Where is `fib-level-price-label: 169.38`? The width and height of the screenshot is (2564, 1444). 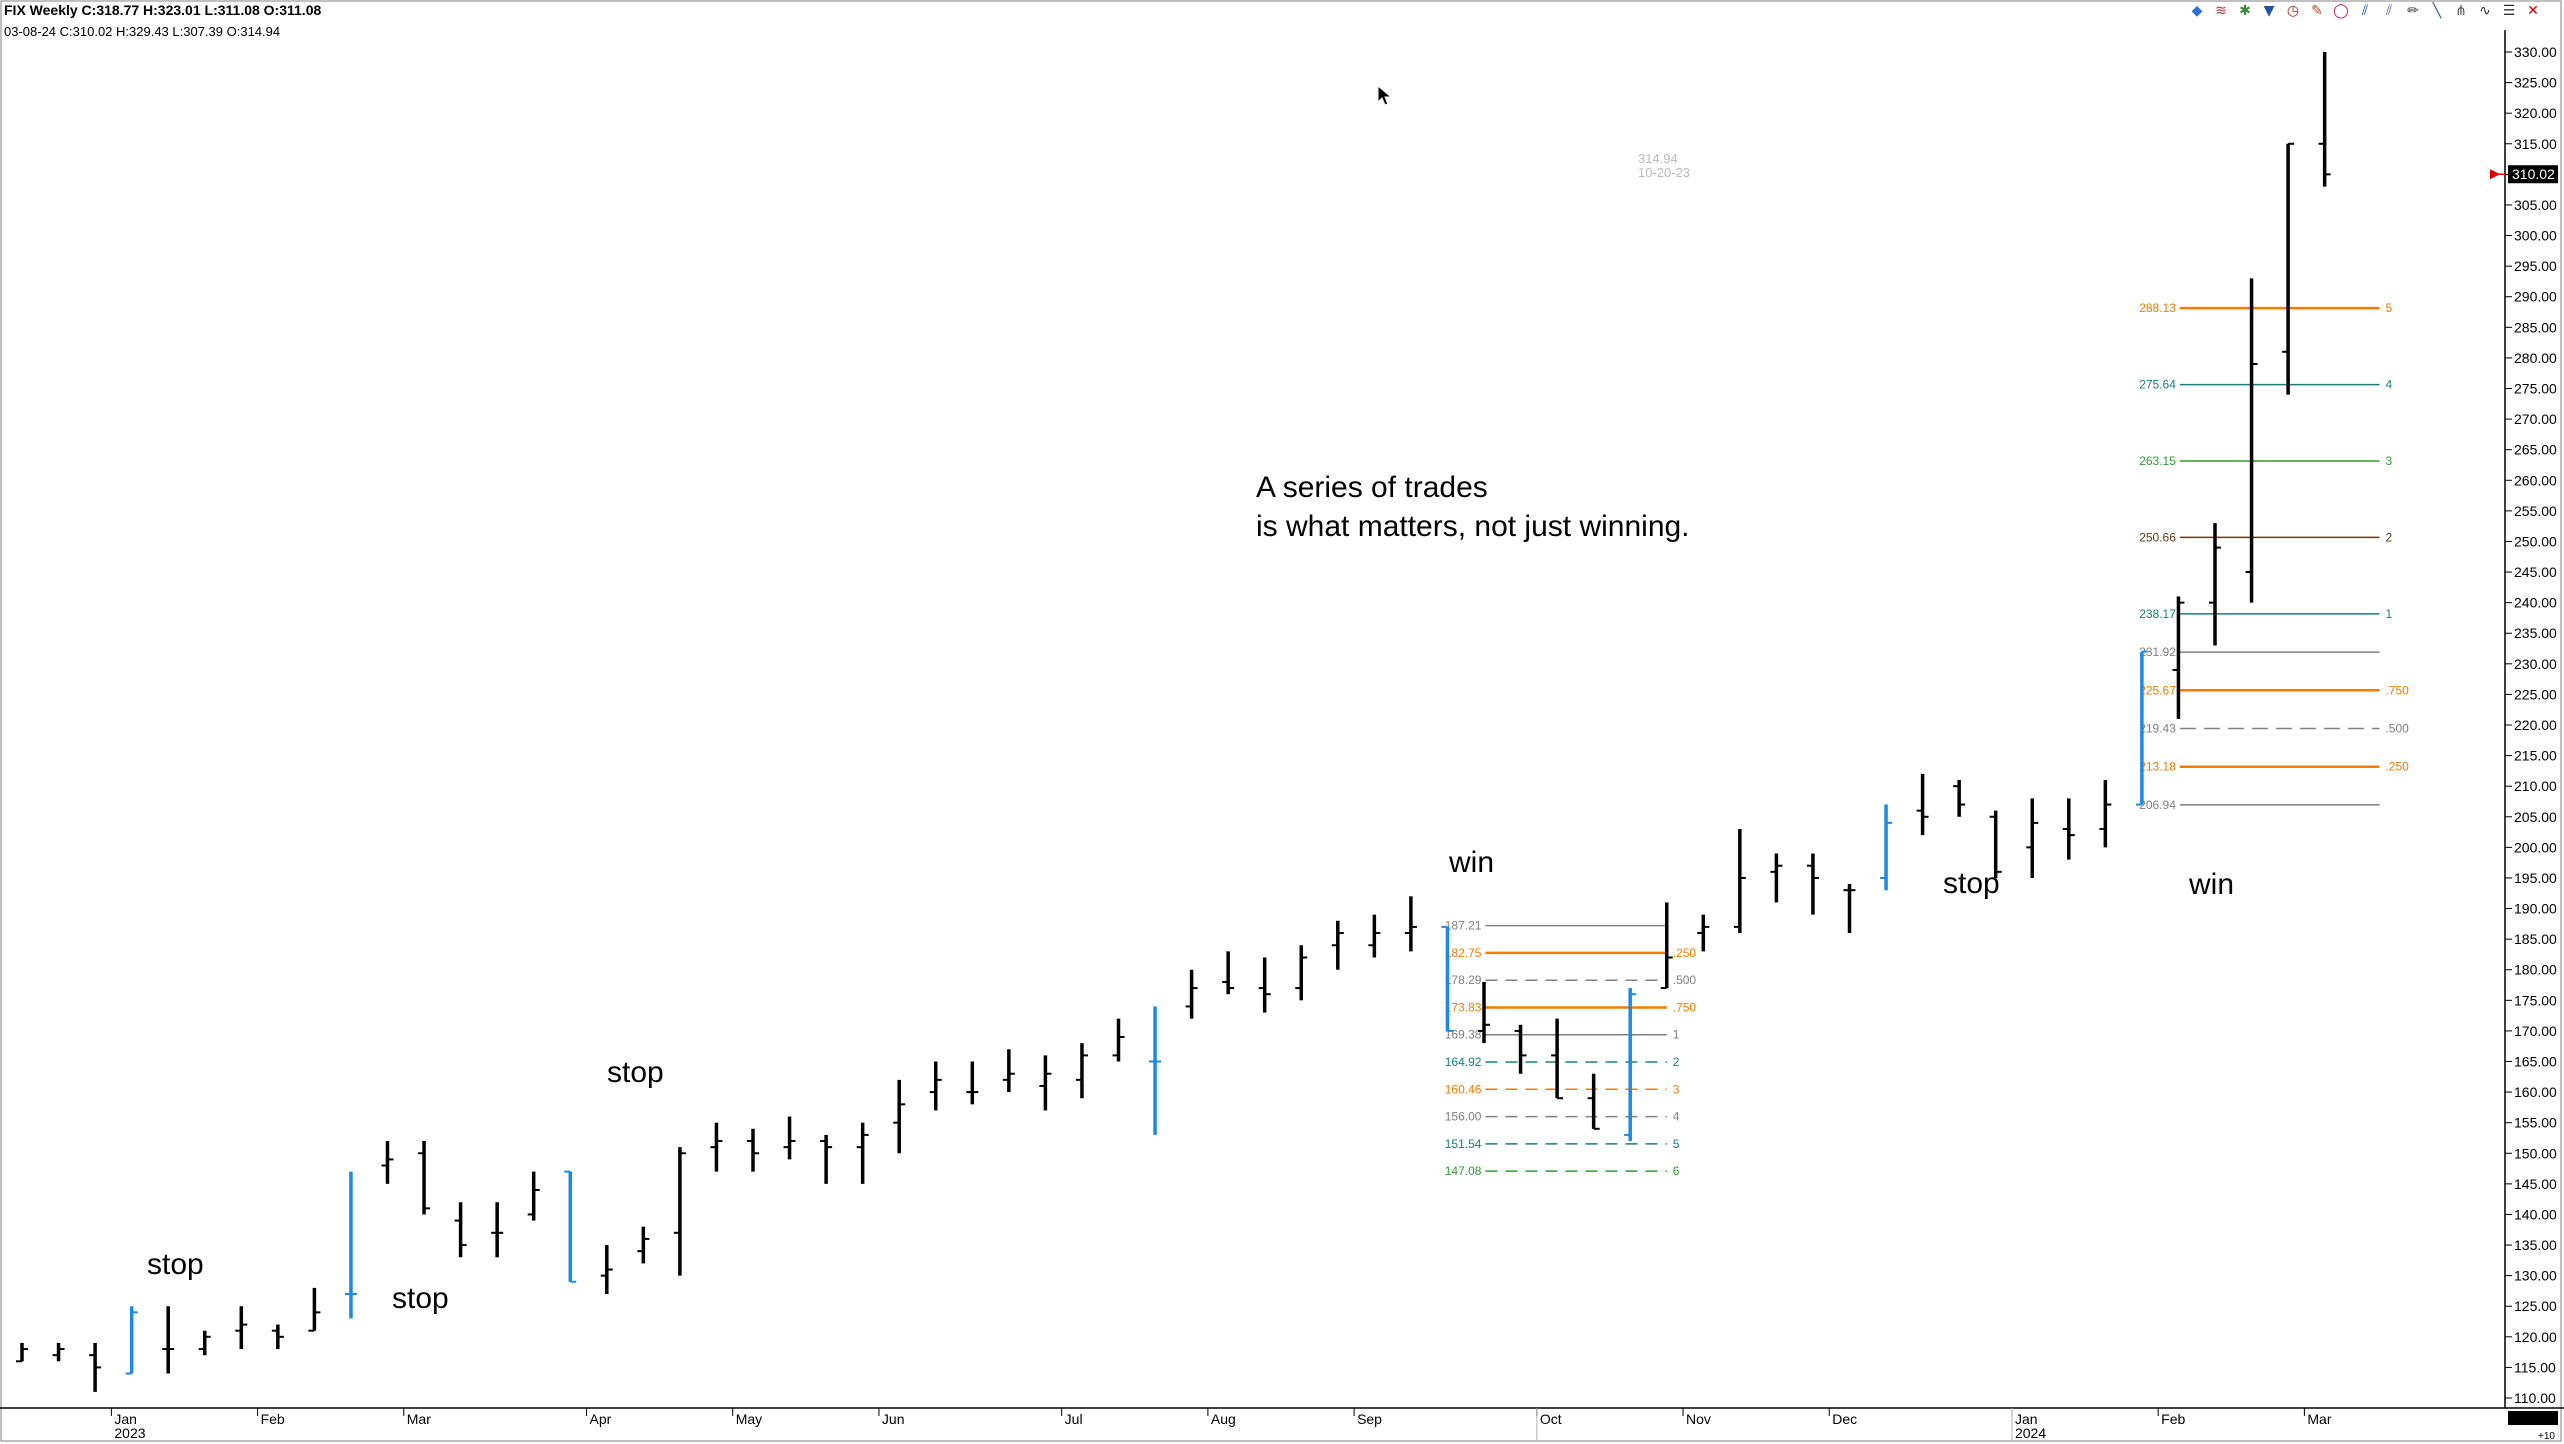
fib-level-price-label: 169.38 is located at coordinates (1463, 1035).